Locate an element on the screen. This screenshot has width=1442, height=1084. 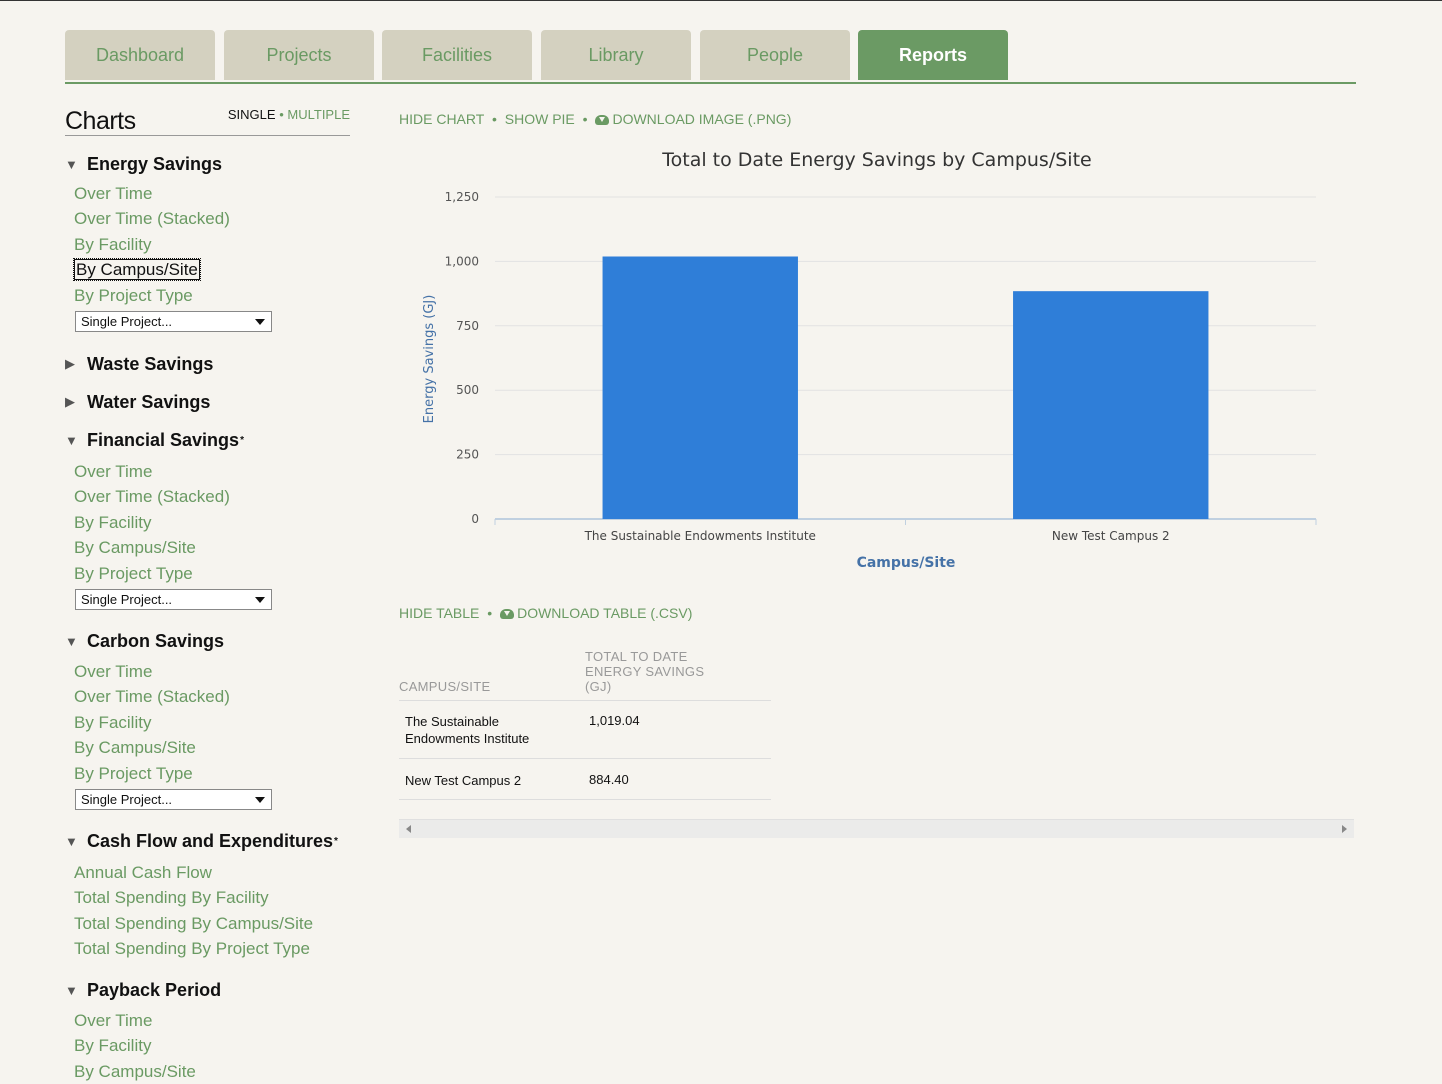
link-financial-by-campus-site: By Campus/Site is located at coordinates (135, 548).